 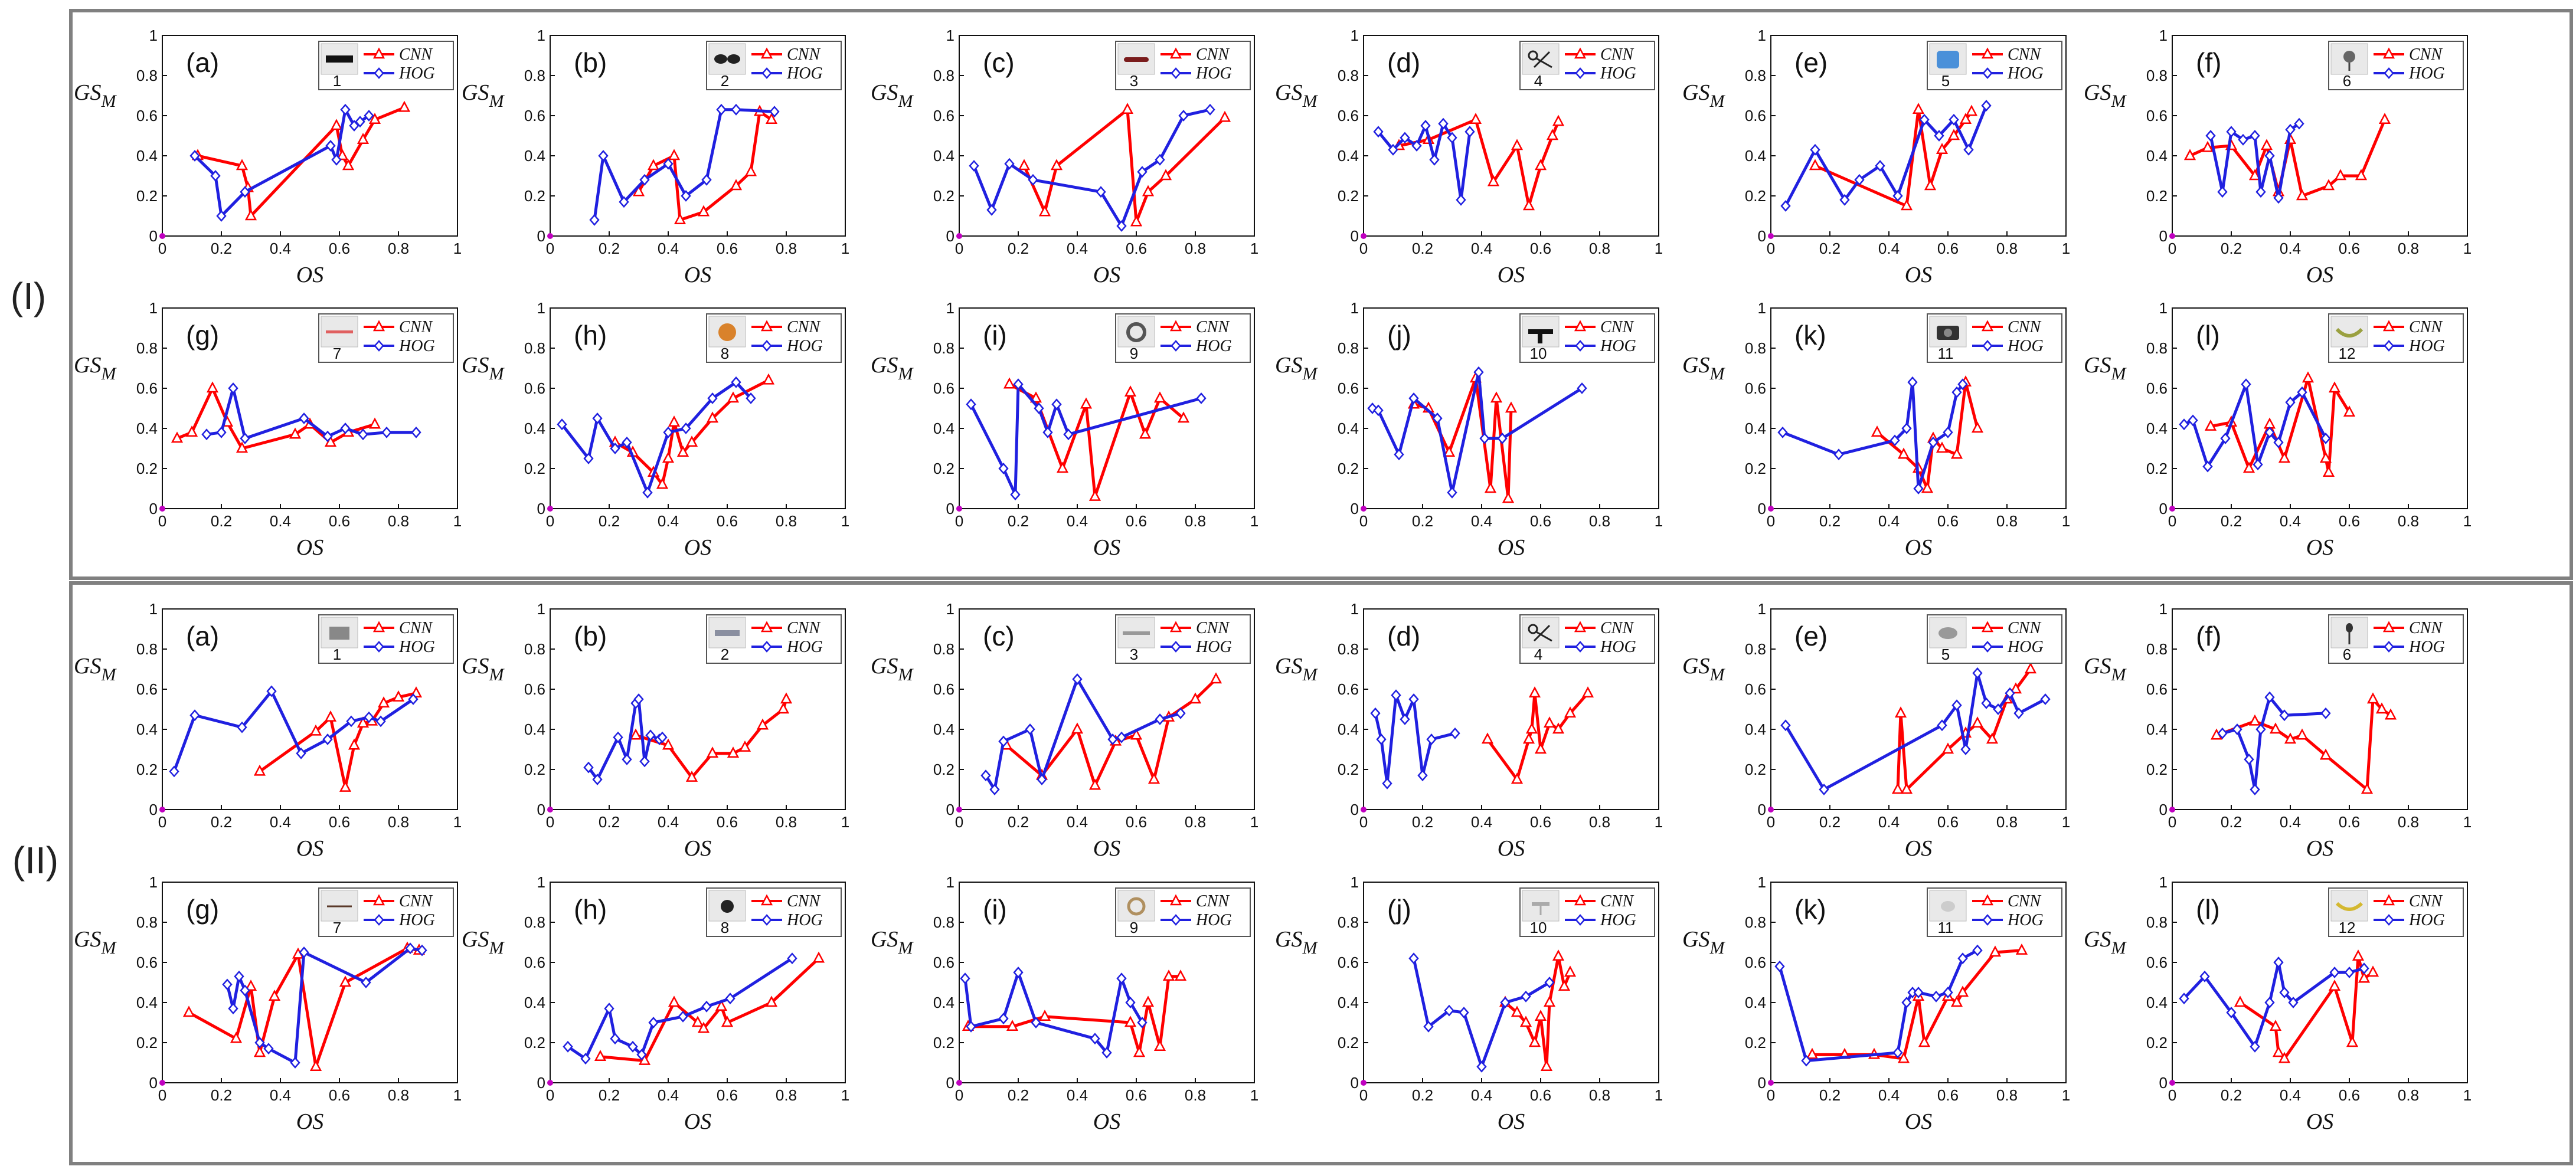 I want to click on dark-ball-object-icon, so click(x=727, y=906).